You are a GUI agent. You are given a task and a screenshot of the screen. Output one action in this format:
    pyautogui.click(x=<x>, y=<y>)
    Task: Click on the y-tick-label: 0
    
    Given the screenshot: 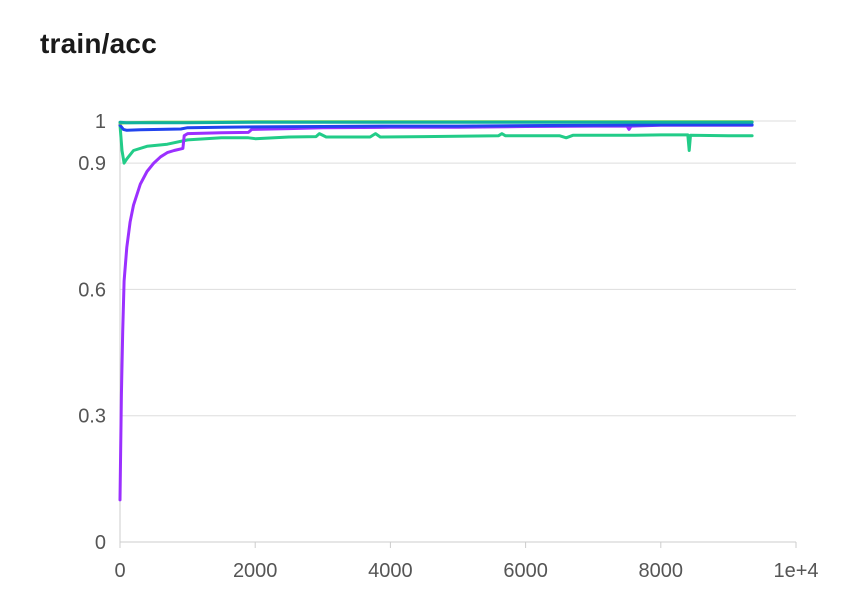 What is the action you would take?
    pyautogui.click(x=100, y=543)
    